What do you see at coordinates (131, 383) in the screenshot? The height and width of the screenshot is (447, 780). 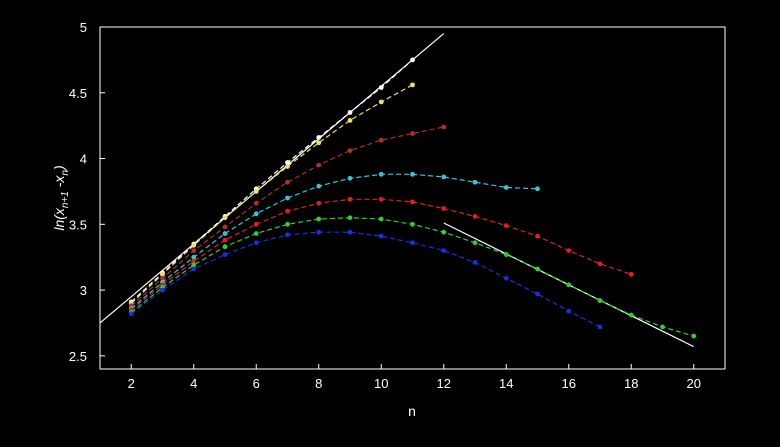 I see `x-tick-label: 2` at bounding box center [131, 383].